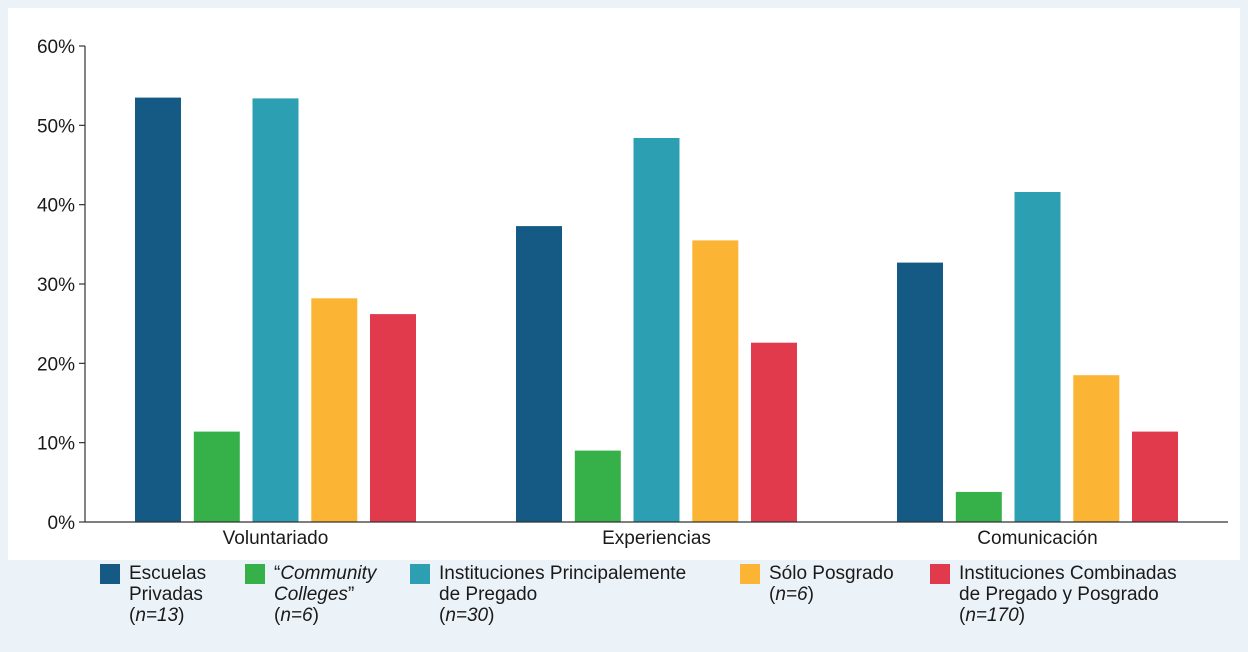  What do you see at coordinates (992, 615) in the screenshot?
I see `legend-sample-size: n=170` at bounding box center [992, 615].